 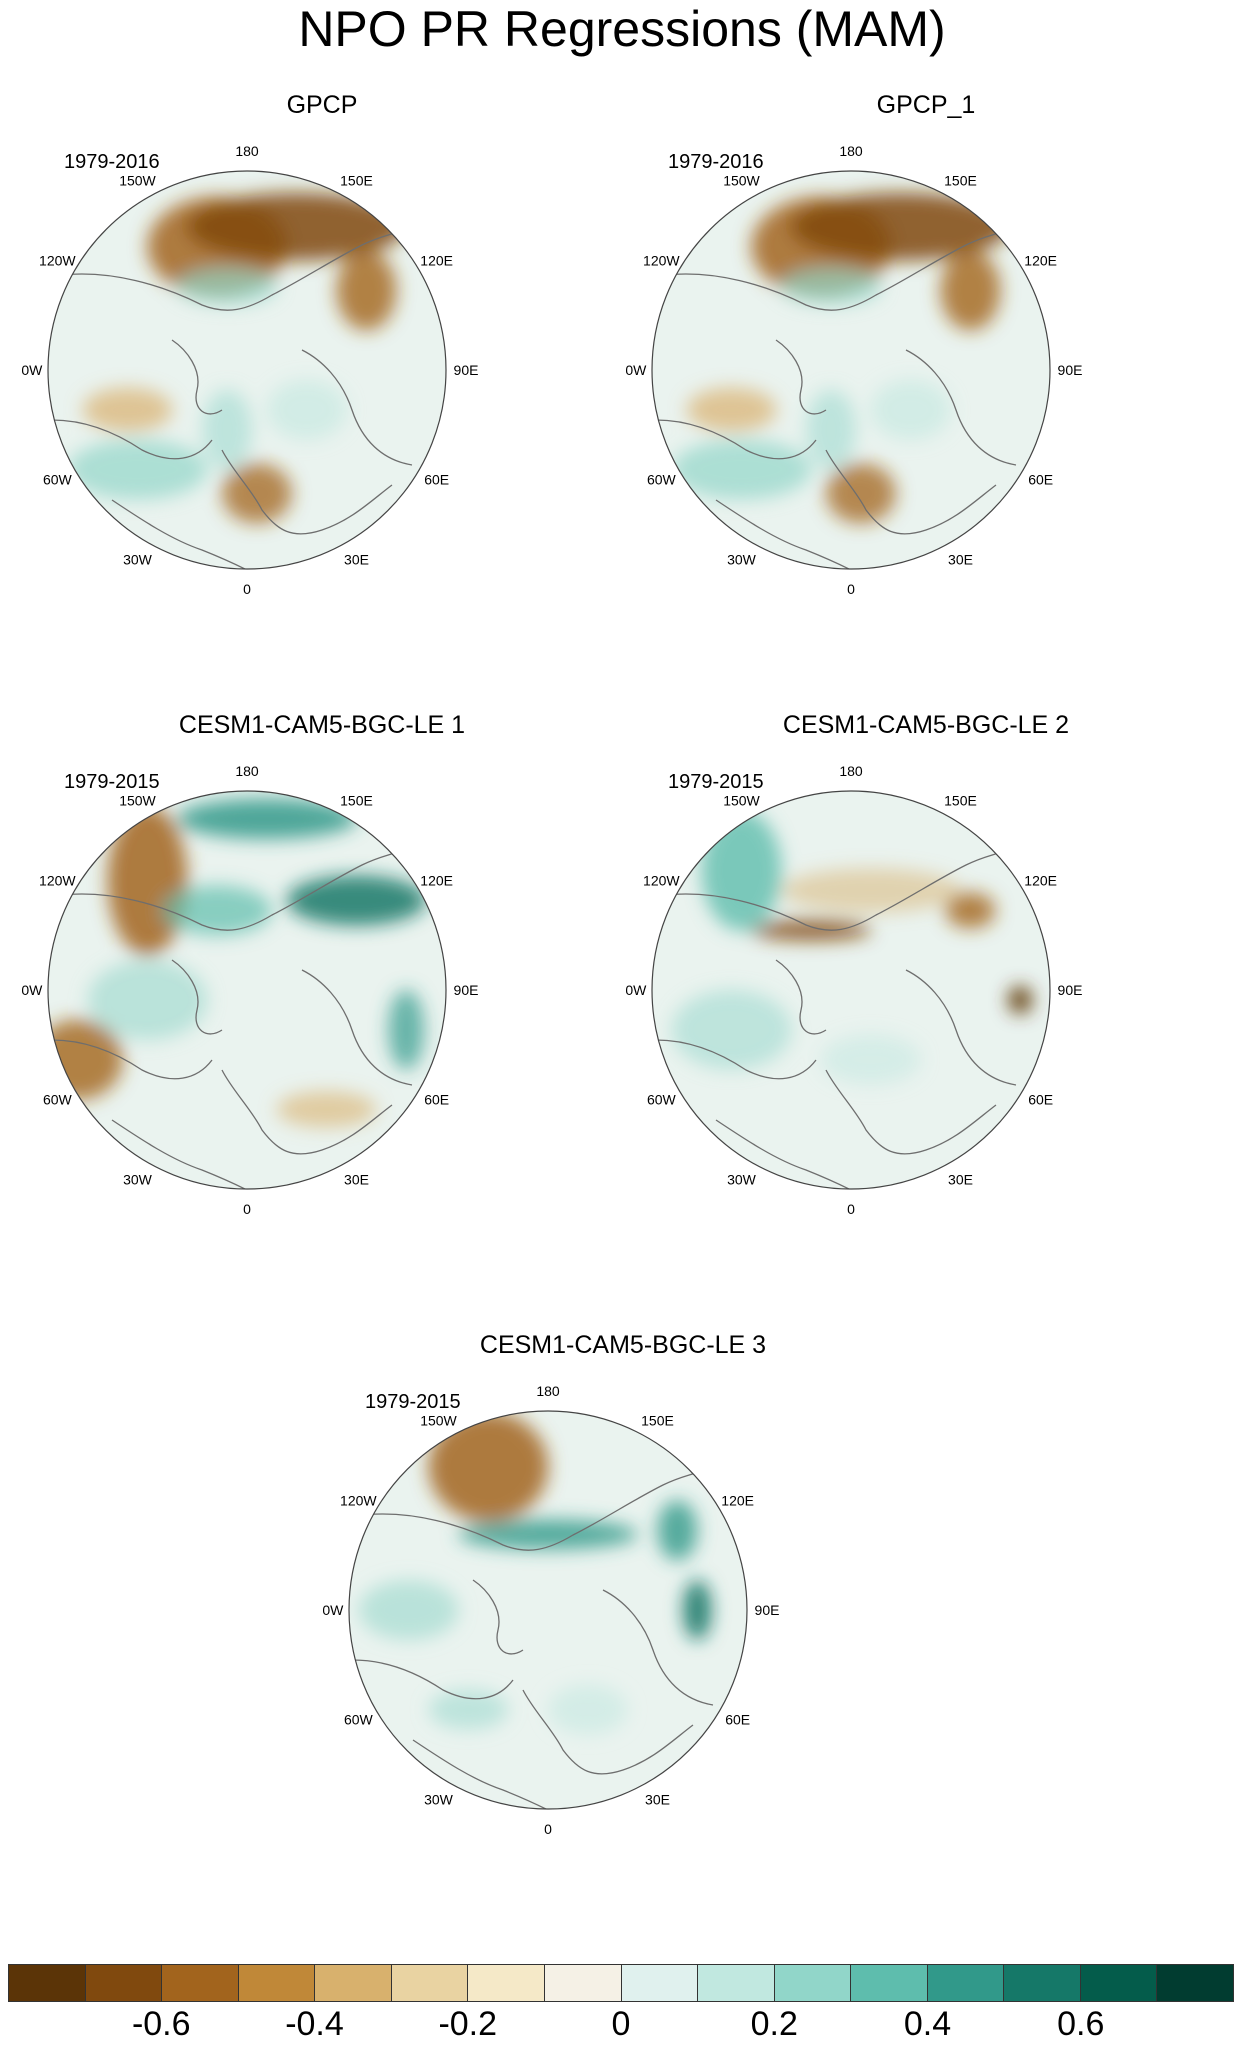 I want to click on colorbar-tick-label: 0.2, so click(x=774, y=2024).